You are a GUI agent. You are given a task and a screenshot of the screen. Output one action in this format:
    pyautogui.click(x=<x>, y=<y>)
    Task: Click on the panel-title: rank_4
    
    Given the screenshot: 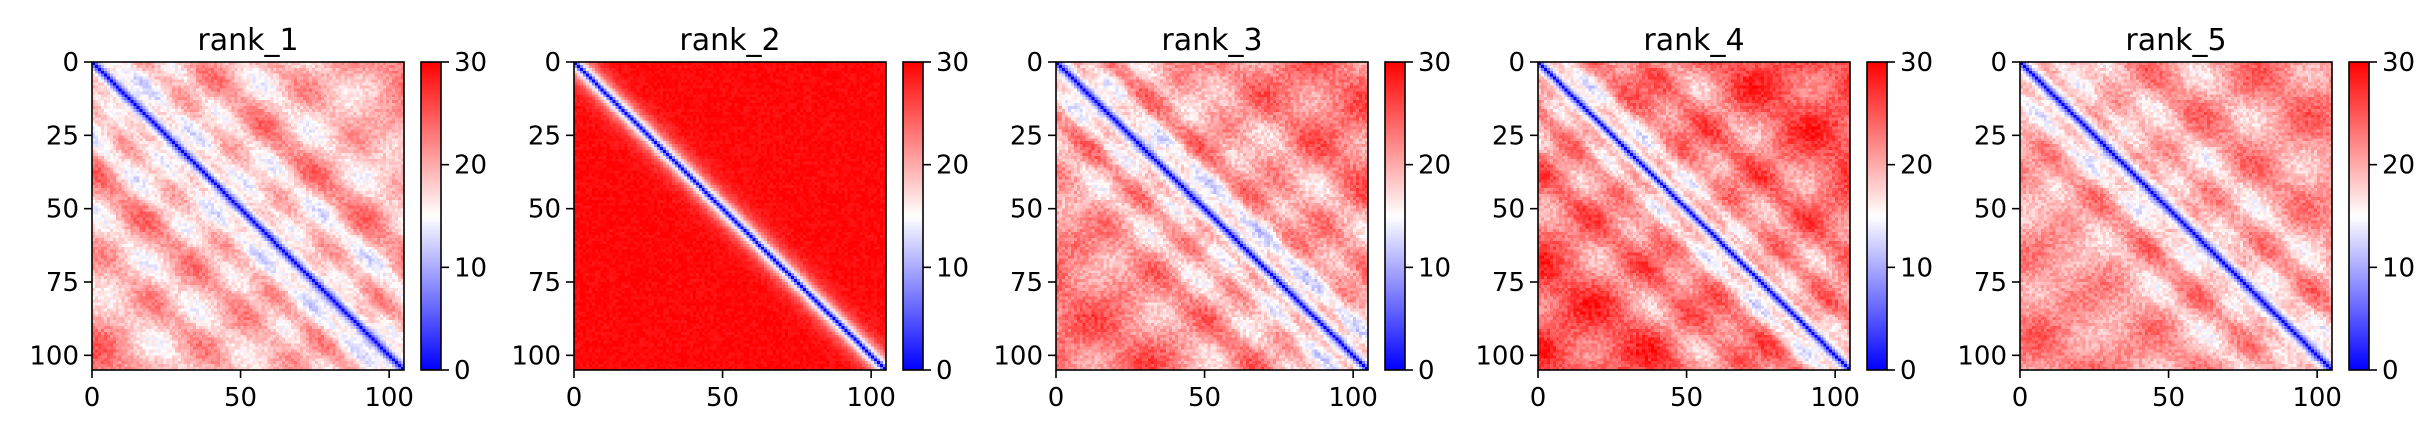 What is the action you would take?
    pyautogui.click(x=1693, y=40)
    